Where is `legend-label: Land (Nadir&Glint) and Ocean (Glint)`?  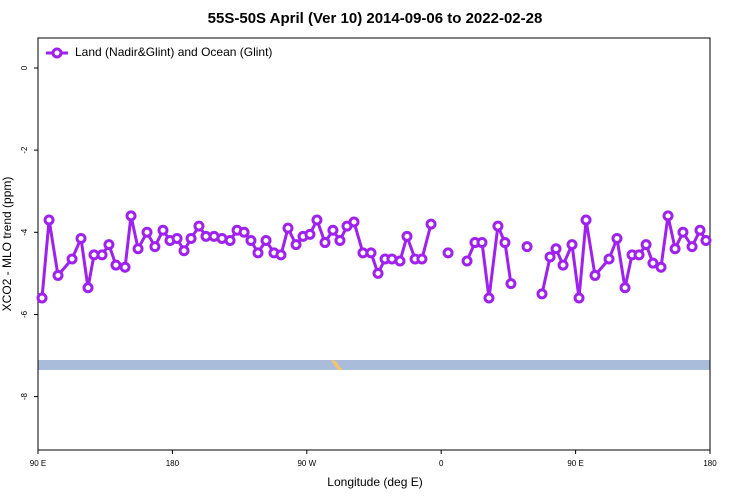
legend-label: Land (Nadir&Glint) and Ocean (Glint) is located at coordinates (173, 52).